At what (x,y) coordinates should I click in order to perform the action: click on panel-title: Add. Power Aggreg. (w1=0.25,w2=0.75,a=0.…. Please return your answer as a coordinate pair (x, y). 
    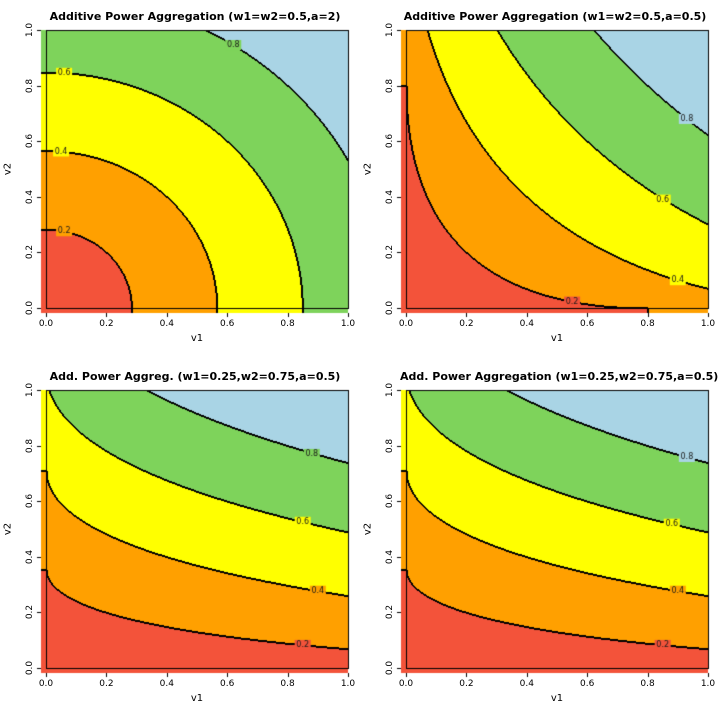
    Looking at the image, I should click on (195, 376).